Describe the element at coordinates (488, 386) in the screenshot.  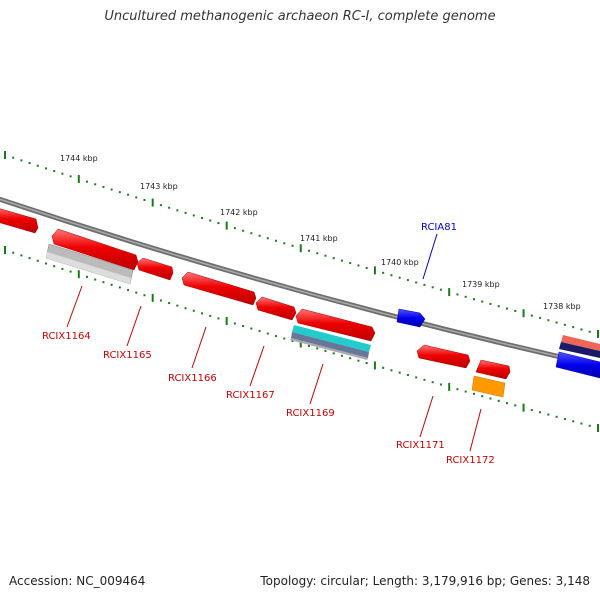
I see `gene-feature-orange` at that location.